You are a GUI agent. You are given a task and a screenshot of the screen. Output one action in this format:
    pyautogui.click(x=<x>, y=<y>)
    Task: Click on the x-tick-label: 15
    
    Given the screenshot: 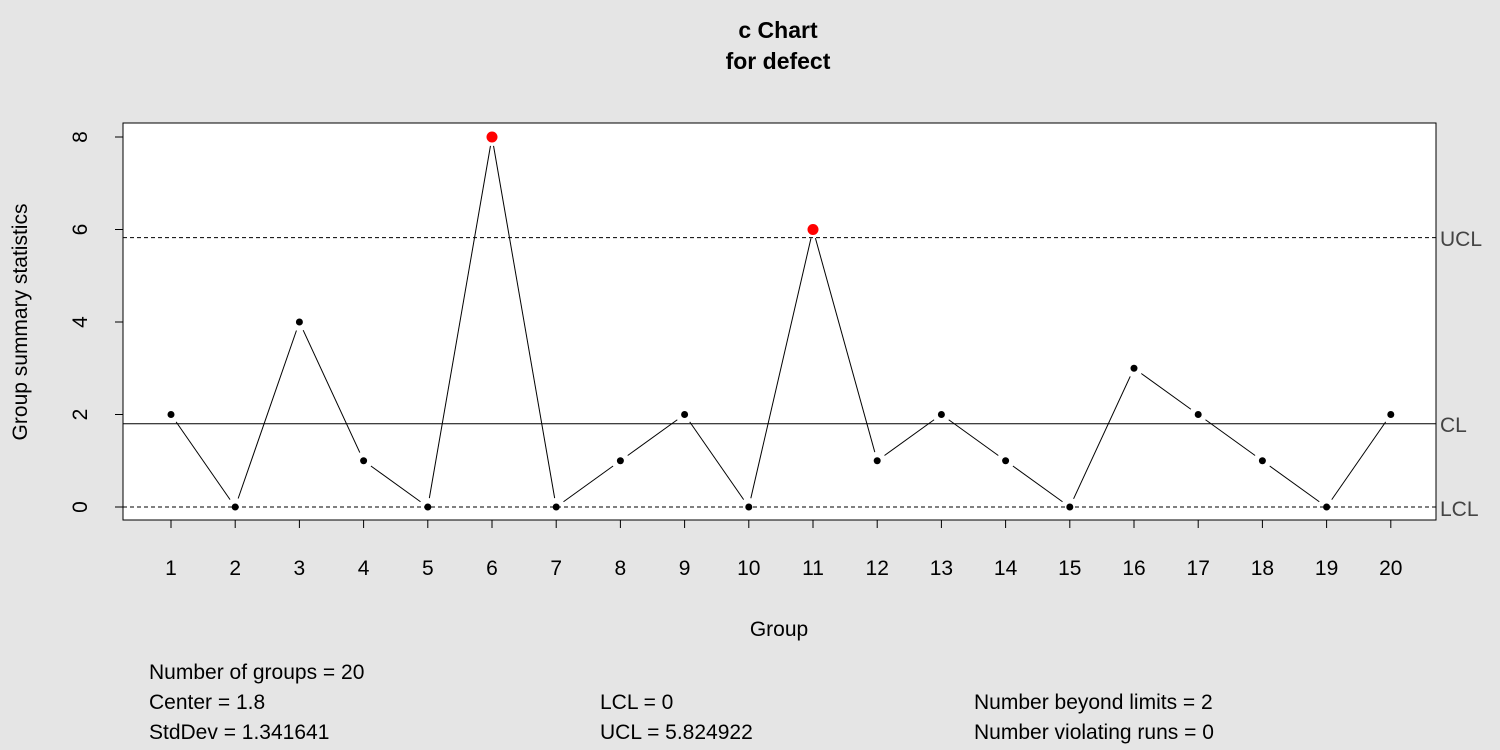 What is the action you would take?
    pyautogui.click(x=1069, y=568)
    